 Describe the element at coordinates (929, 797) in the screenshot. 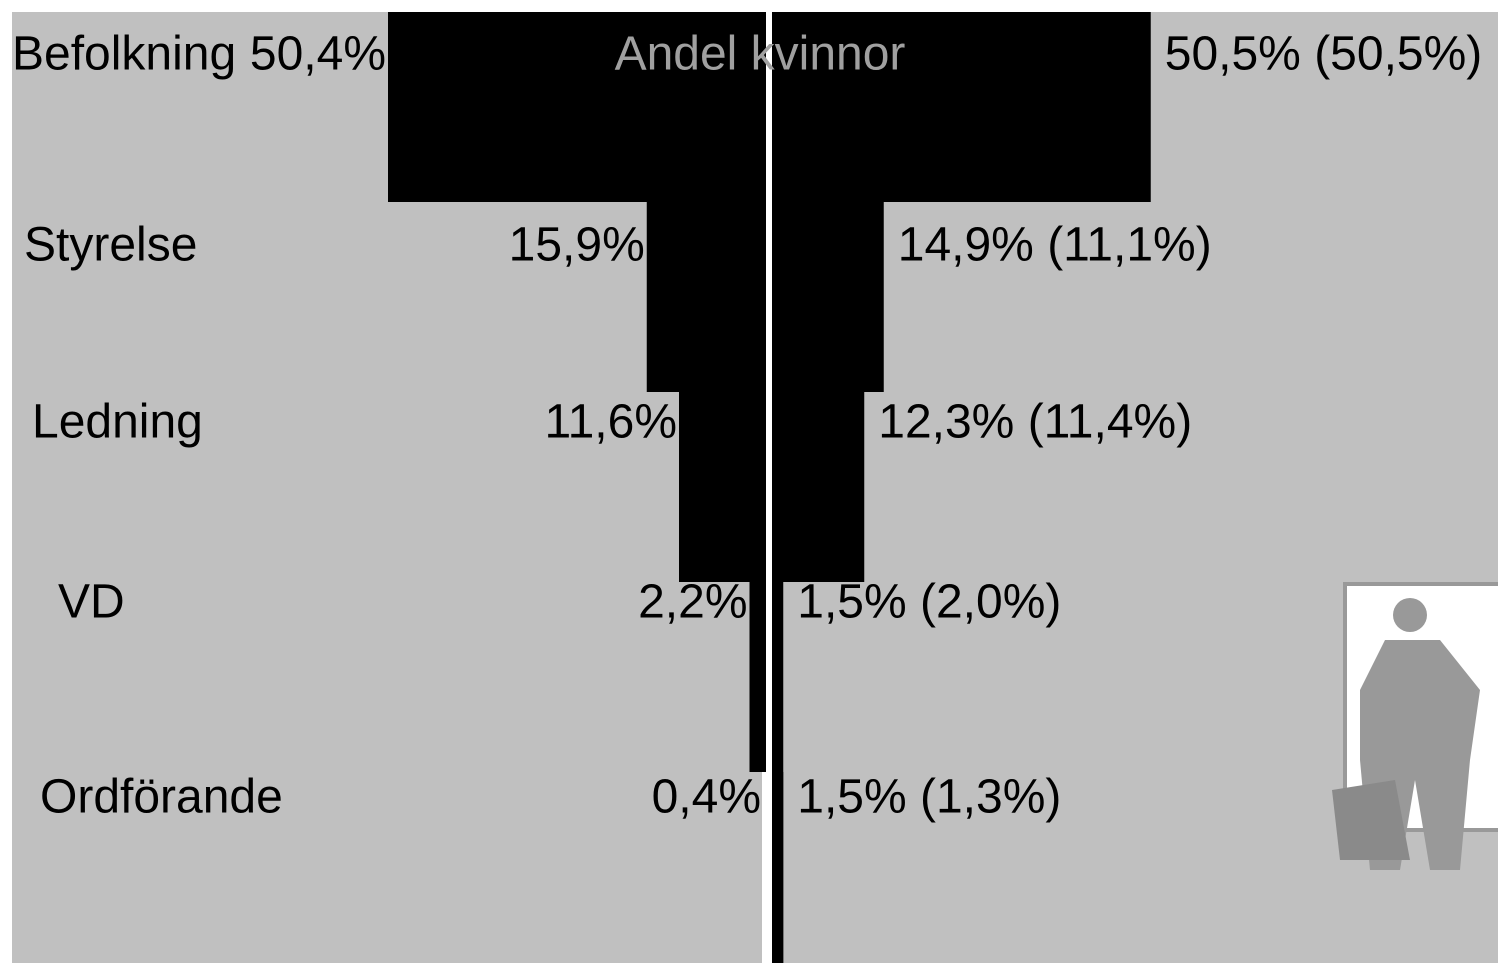

I see `value-label-right: 1,5% (1,3%)` at that location.